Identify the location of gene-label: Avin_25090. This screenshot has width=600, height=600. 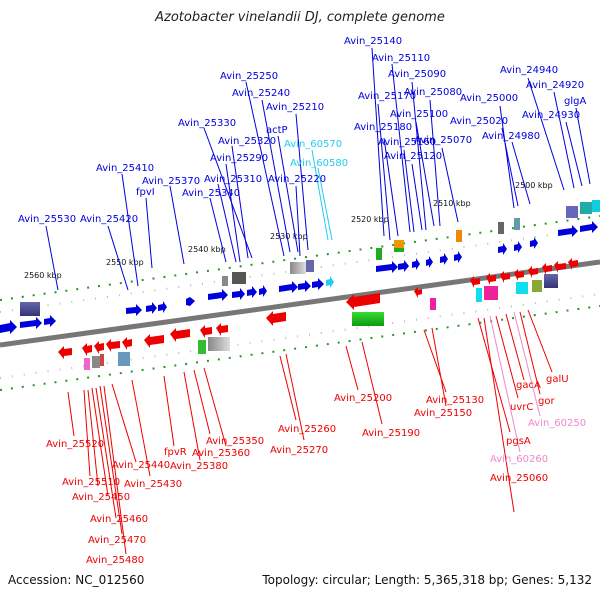
(417, 74).